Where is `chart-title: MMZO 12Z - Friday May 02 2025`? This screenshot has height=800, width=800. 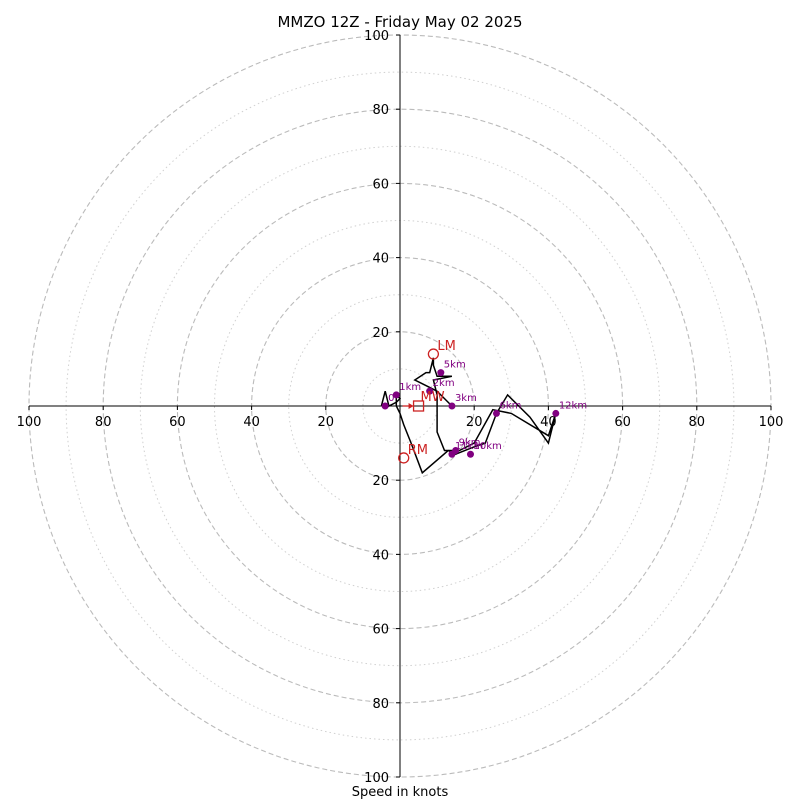
chart-title: MMZO 12Z - Friday May 02 2025 is located at coordinates (399, 22).